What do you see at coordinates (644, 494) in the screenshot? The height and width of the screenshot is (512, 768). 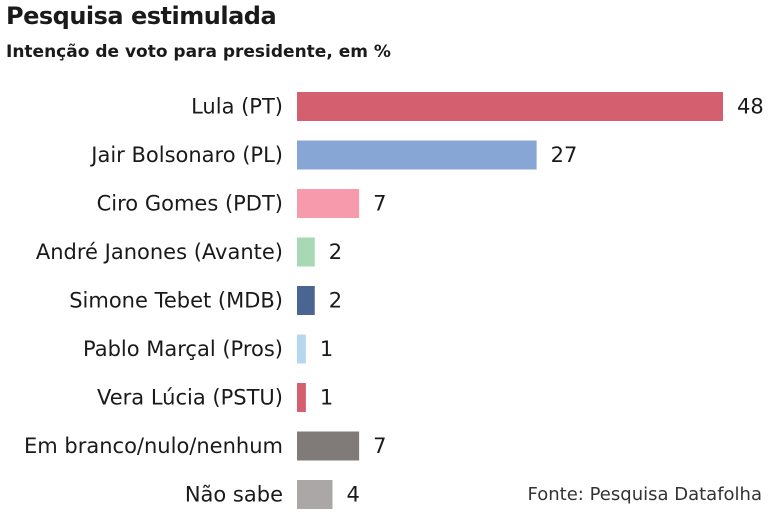 I see `source-note: Fonte: Pesquisa Datafolha` at bounding box center [644, 494].